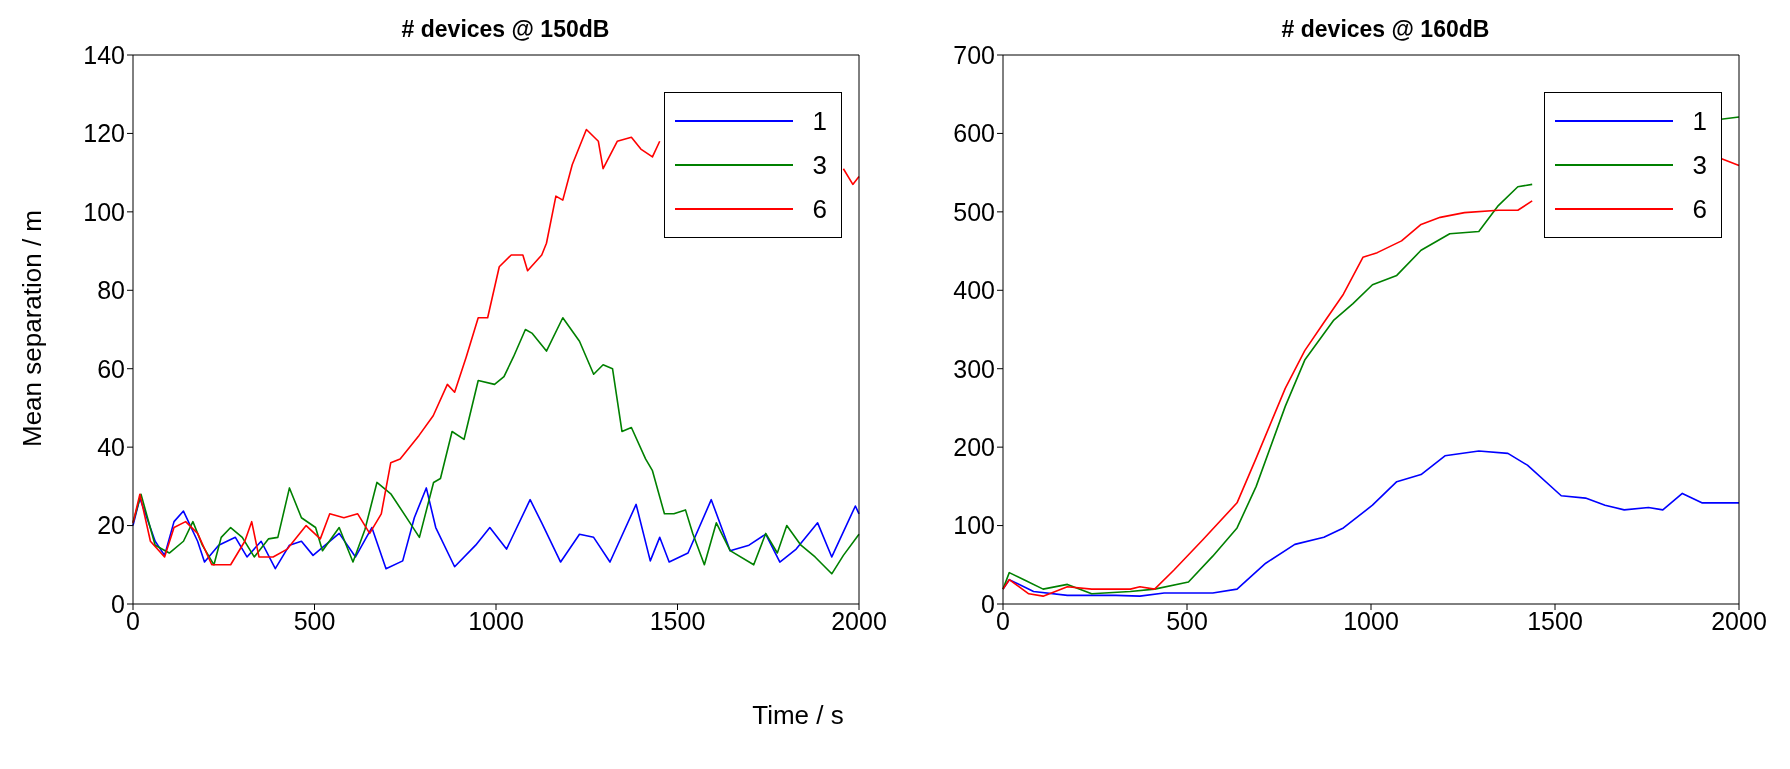  I want to click on x-axis-title: Time / s, so click(798, 715).